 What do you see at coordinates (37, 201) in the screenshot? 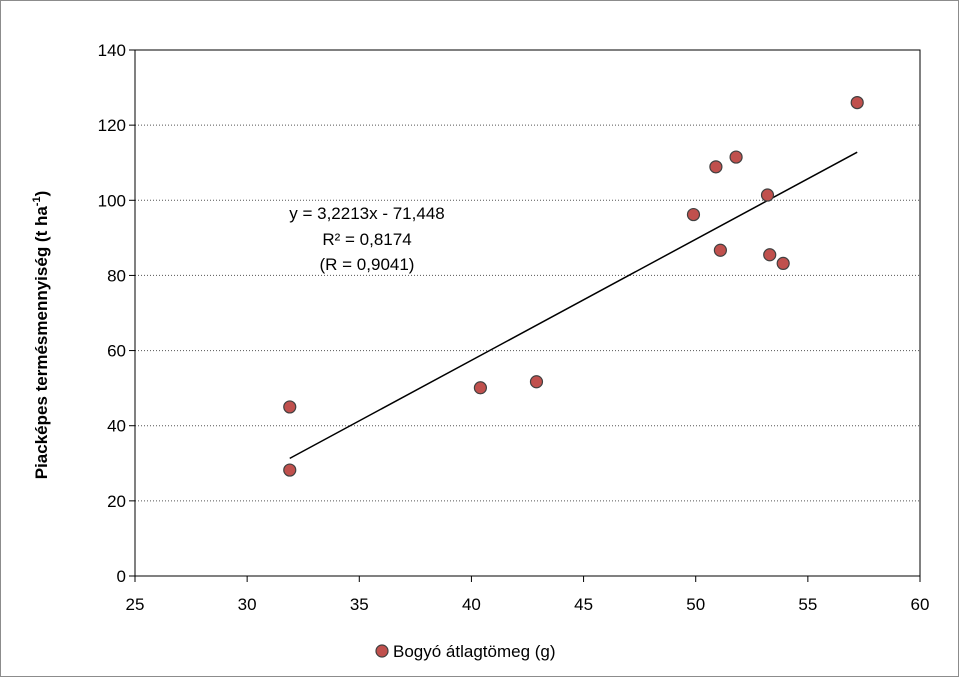
I see `y-axis-label-superscript: -1` at bounding box center [37, 201].